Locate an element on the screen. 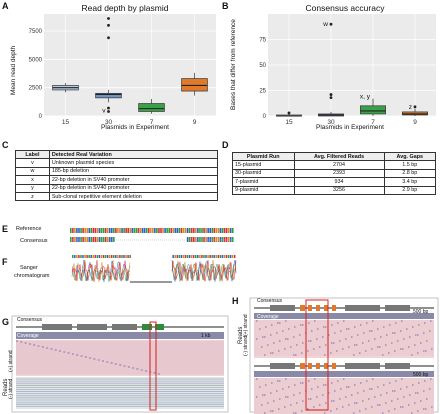  x-tick-label: 15 is located at coordinates (289, 122).